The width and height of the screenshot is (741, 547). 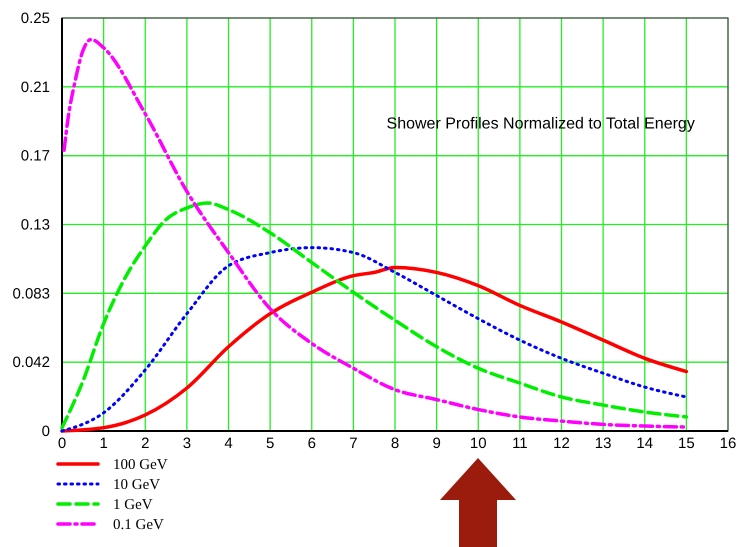 What do you see at coordinates (133, 505) in the screenshot?
I see `legend-label: 1 GeV` at bounding box center [133, 505].